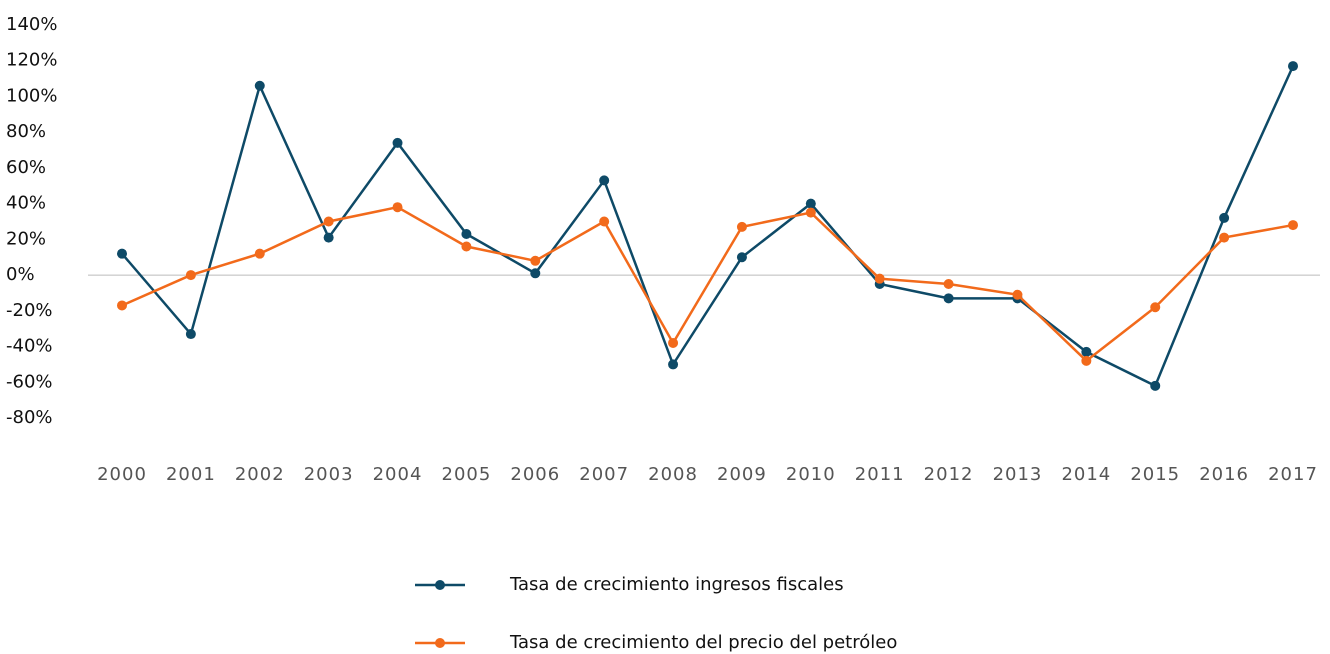  What do you see at coordinates (1224, 474) in the screenshot?
I see `x-tick-label: 2016` at bounding box center [1224, 474].